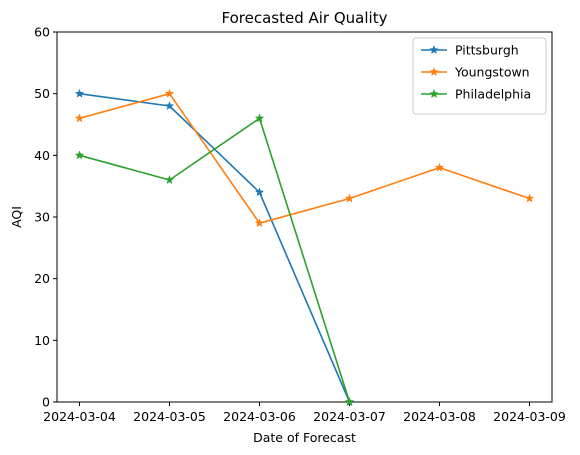  I want to click on x-axis-title: Date of Forecast, so click(304, 437).